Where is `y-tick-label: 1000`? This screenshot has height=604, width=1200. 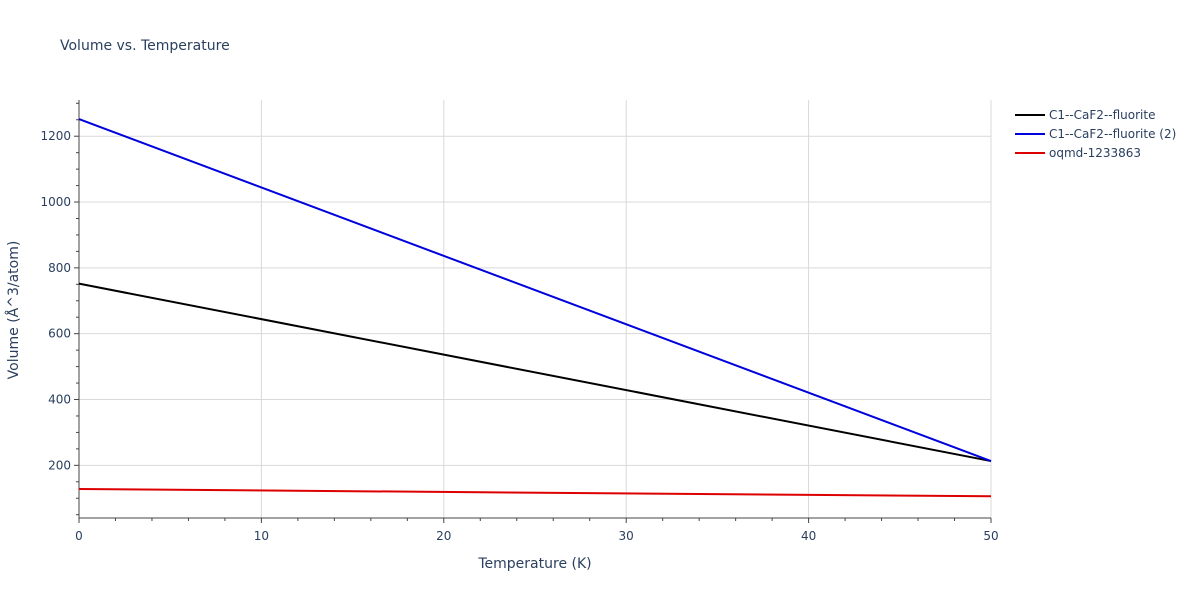
y-tick-label: 1000 is located at coordinates (55, 202).